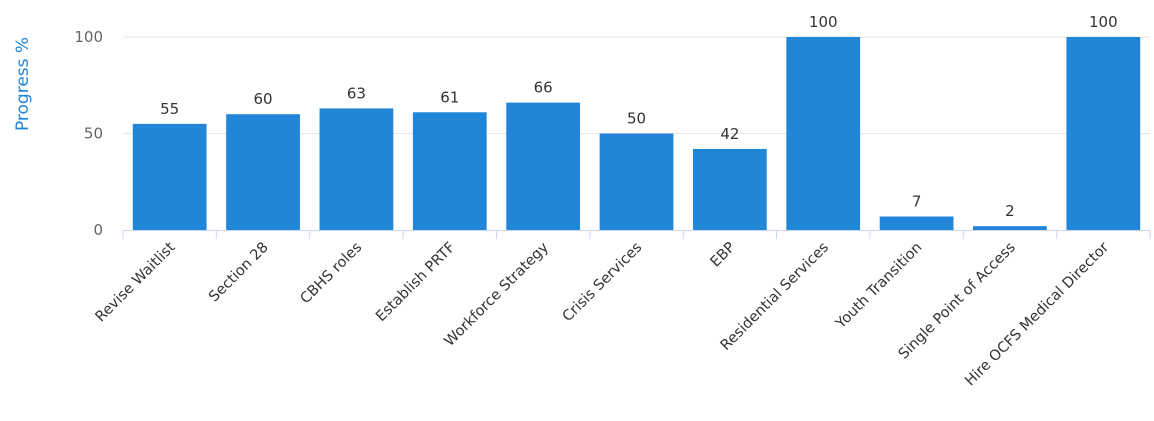 Image resolution: width=1154 pixels, height=421 pixels. I want to click on category-label: Revise Waitlist, so click(136, 282).